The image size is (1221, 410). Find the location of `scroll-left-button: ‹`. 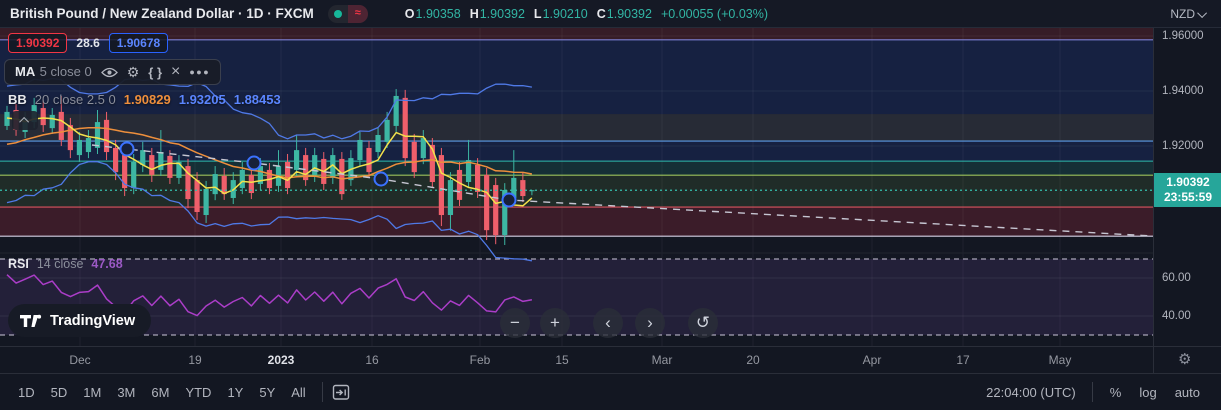

scroll-left-button: ‹ is located at coordinates (608, 323).